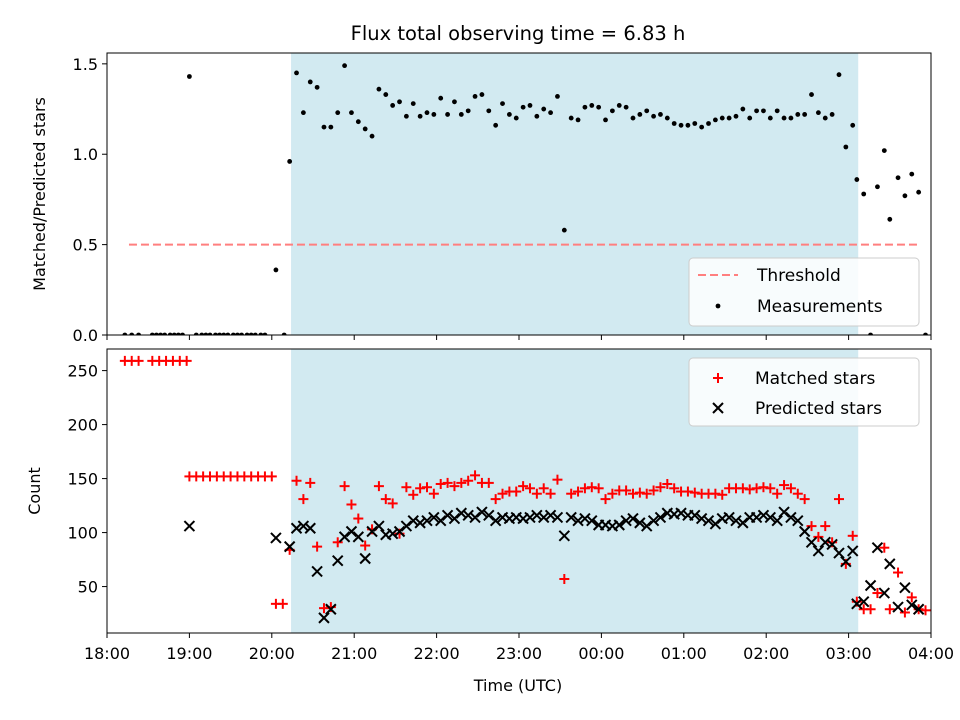 The width and height of the screenshot is (960, 720). What do you see at coordinates (798, 276) in the screenshot?
I see `legend-threshold-label: Threshold` at bounding box center [798, 276].